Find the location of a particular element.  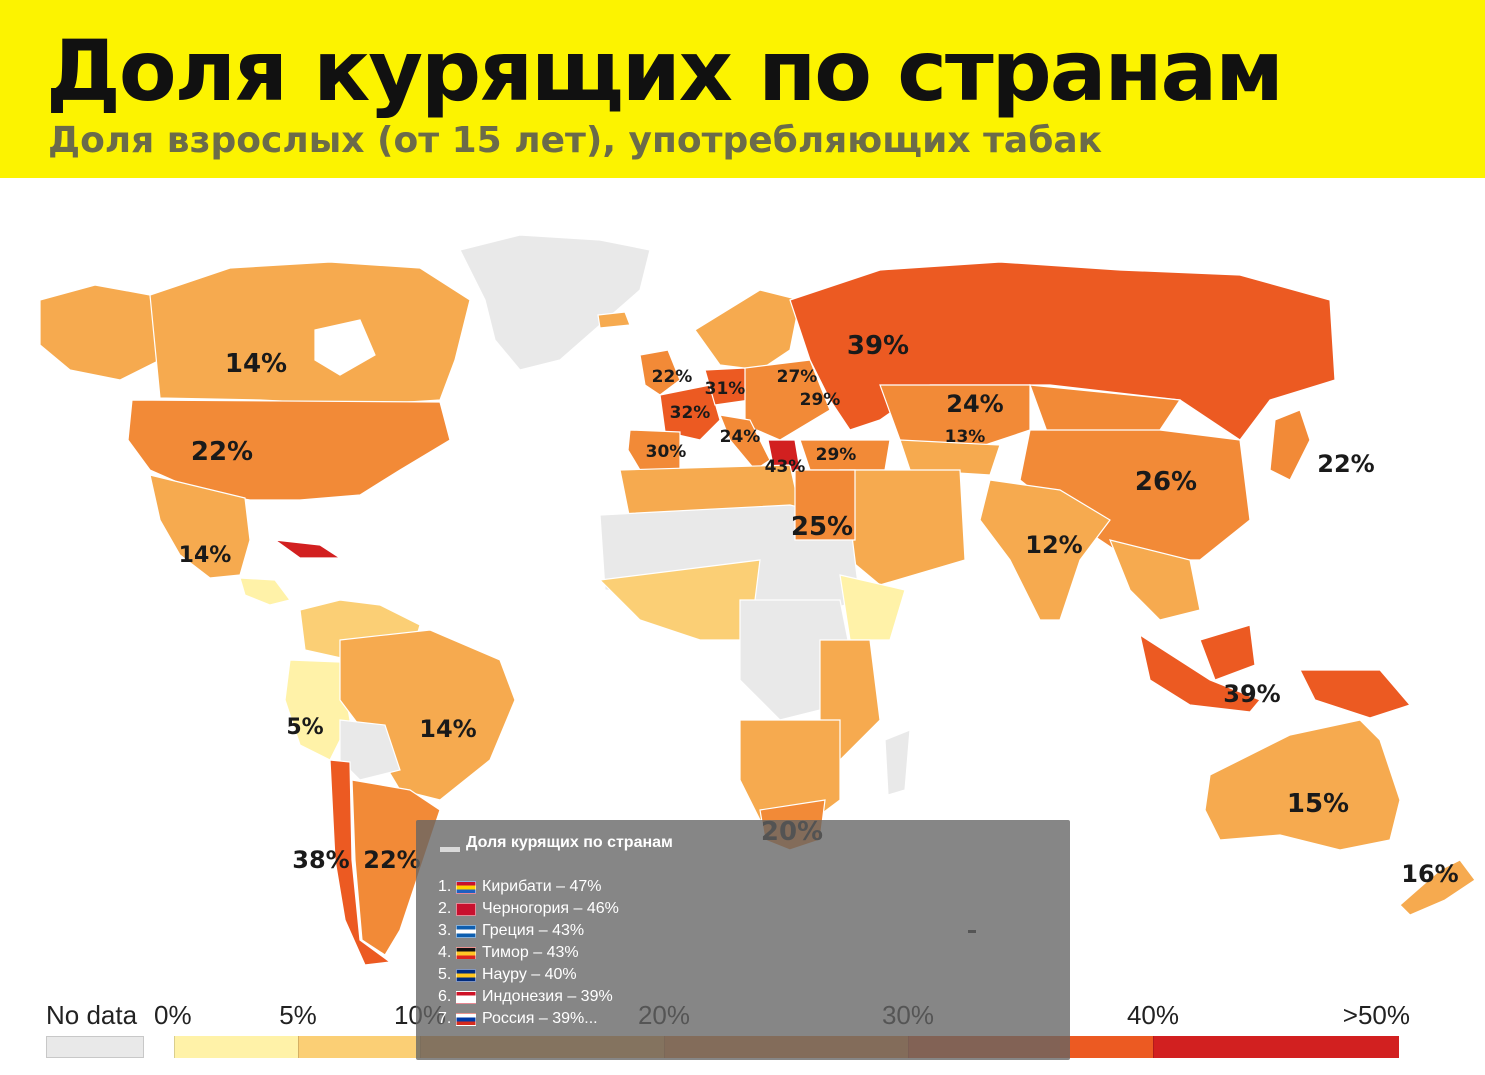

region-indonesia is located at coordinates (1200, 673).